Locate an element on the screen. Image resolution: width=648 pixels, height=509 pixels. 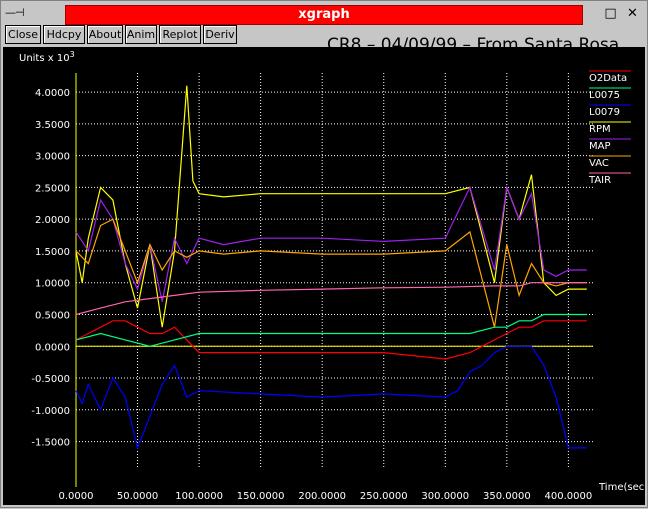
x-tick-label: 400.0000 is located at coordinates (569, 496).